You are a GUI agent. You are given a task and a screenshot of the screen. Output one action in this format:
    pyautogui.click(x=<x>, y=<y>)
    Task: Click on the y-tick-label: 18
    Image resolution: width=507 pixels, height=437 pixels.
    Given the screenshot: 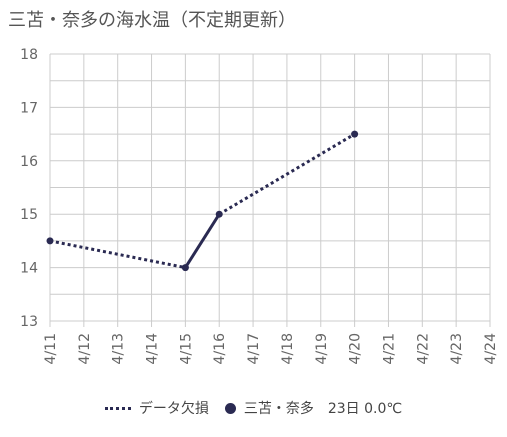 What is the action you would take?
    pyautogui.click(x=29, y=55)
    